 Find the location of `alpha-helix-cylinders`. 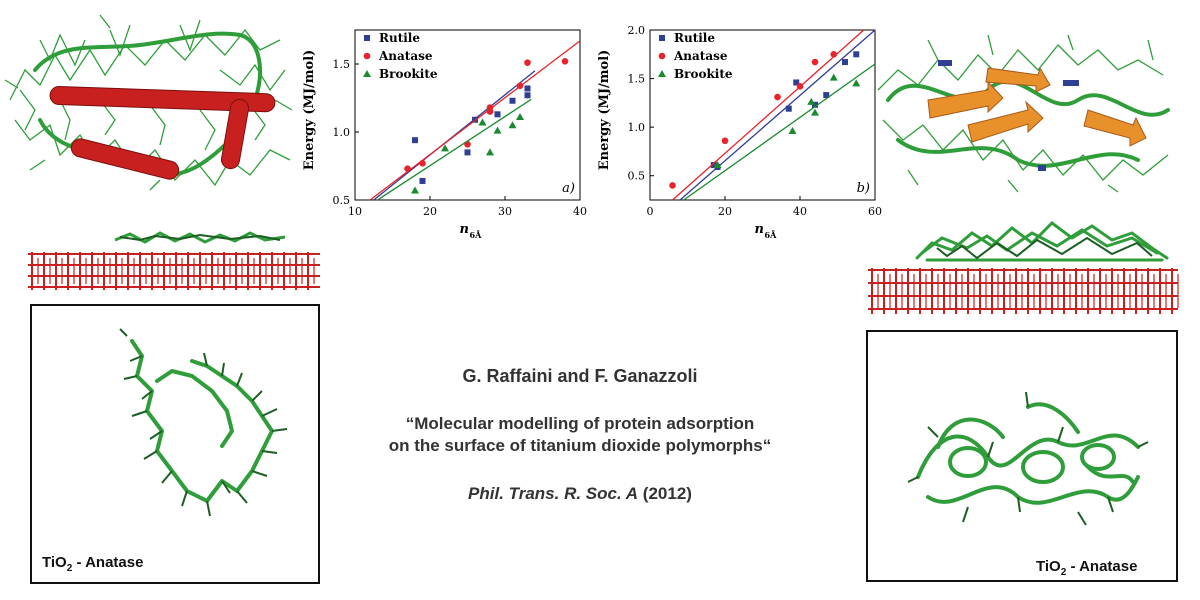

alpha-helix-cylinders is located at coordinates (162, 132).